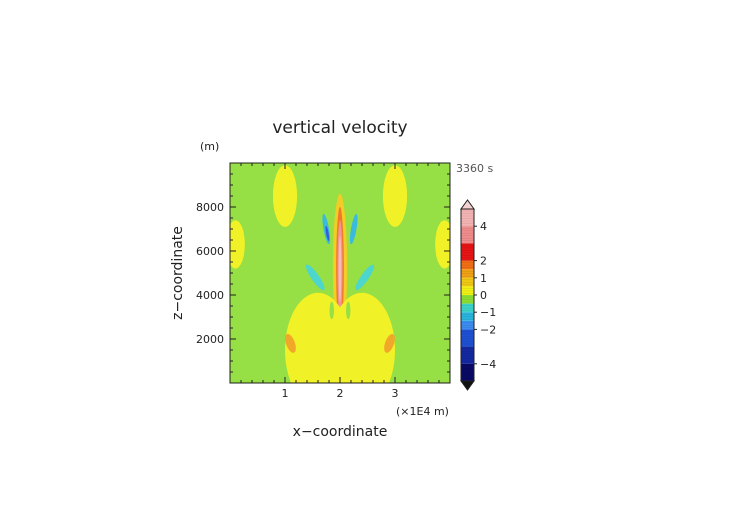 This screenshot has width=752, height=532. I want to click on x-tick-label: 1, so click(285, 393).